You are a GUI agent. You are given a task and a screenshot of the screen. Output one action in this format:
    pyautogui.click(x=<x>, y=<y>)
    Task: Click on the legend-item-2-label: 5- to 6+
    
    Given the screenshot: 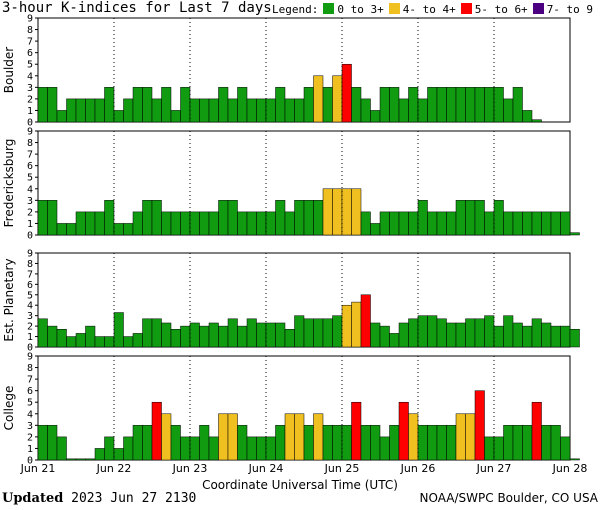 What is the action you would take?
    pyautogui.click(x=501, y=9)
    